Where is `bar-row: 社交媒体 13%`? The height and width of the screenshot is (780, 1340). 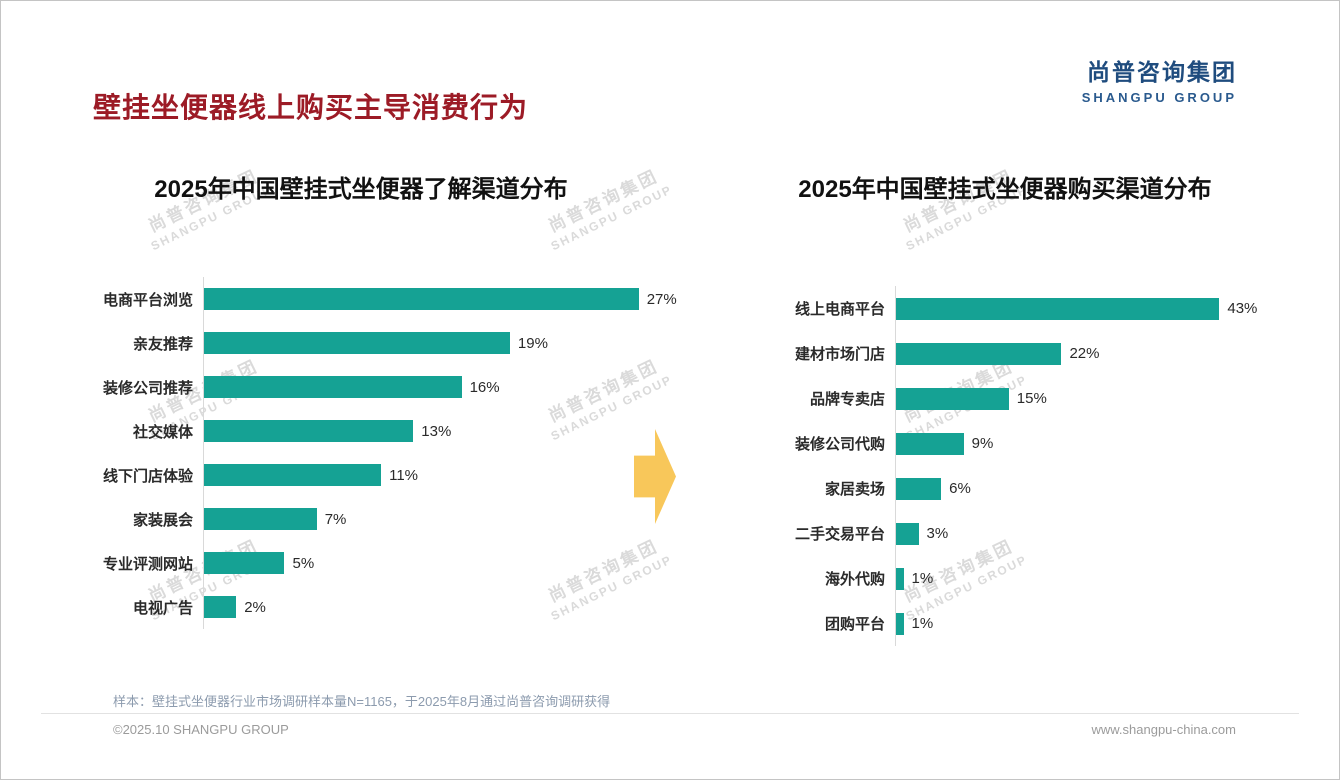 bar-row: 社交媒体 13% is located at coordinates (384, 431).